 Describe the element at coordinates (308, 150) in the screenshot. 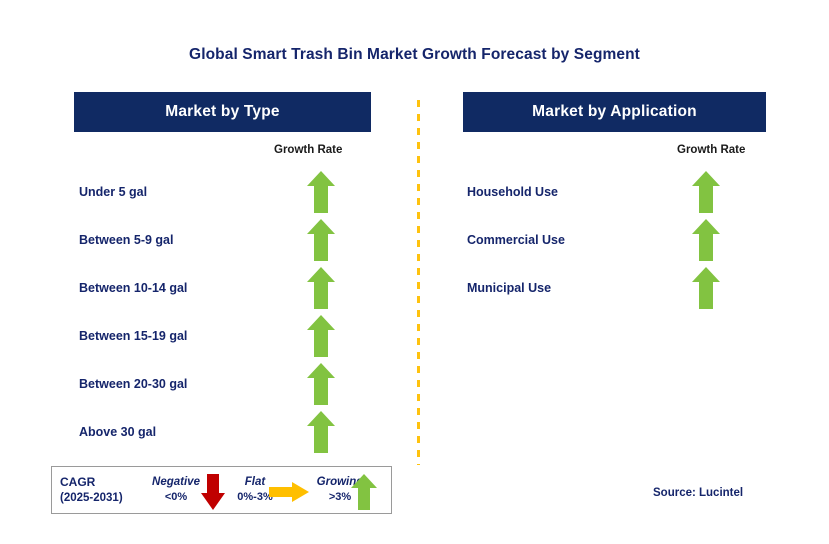

I see `growth-rate-caption-type: Growth Rate` at that location.